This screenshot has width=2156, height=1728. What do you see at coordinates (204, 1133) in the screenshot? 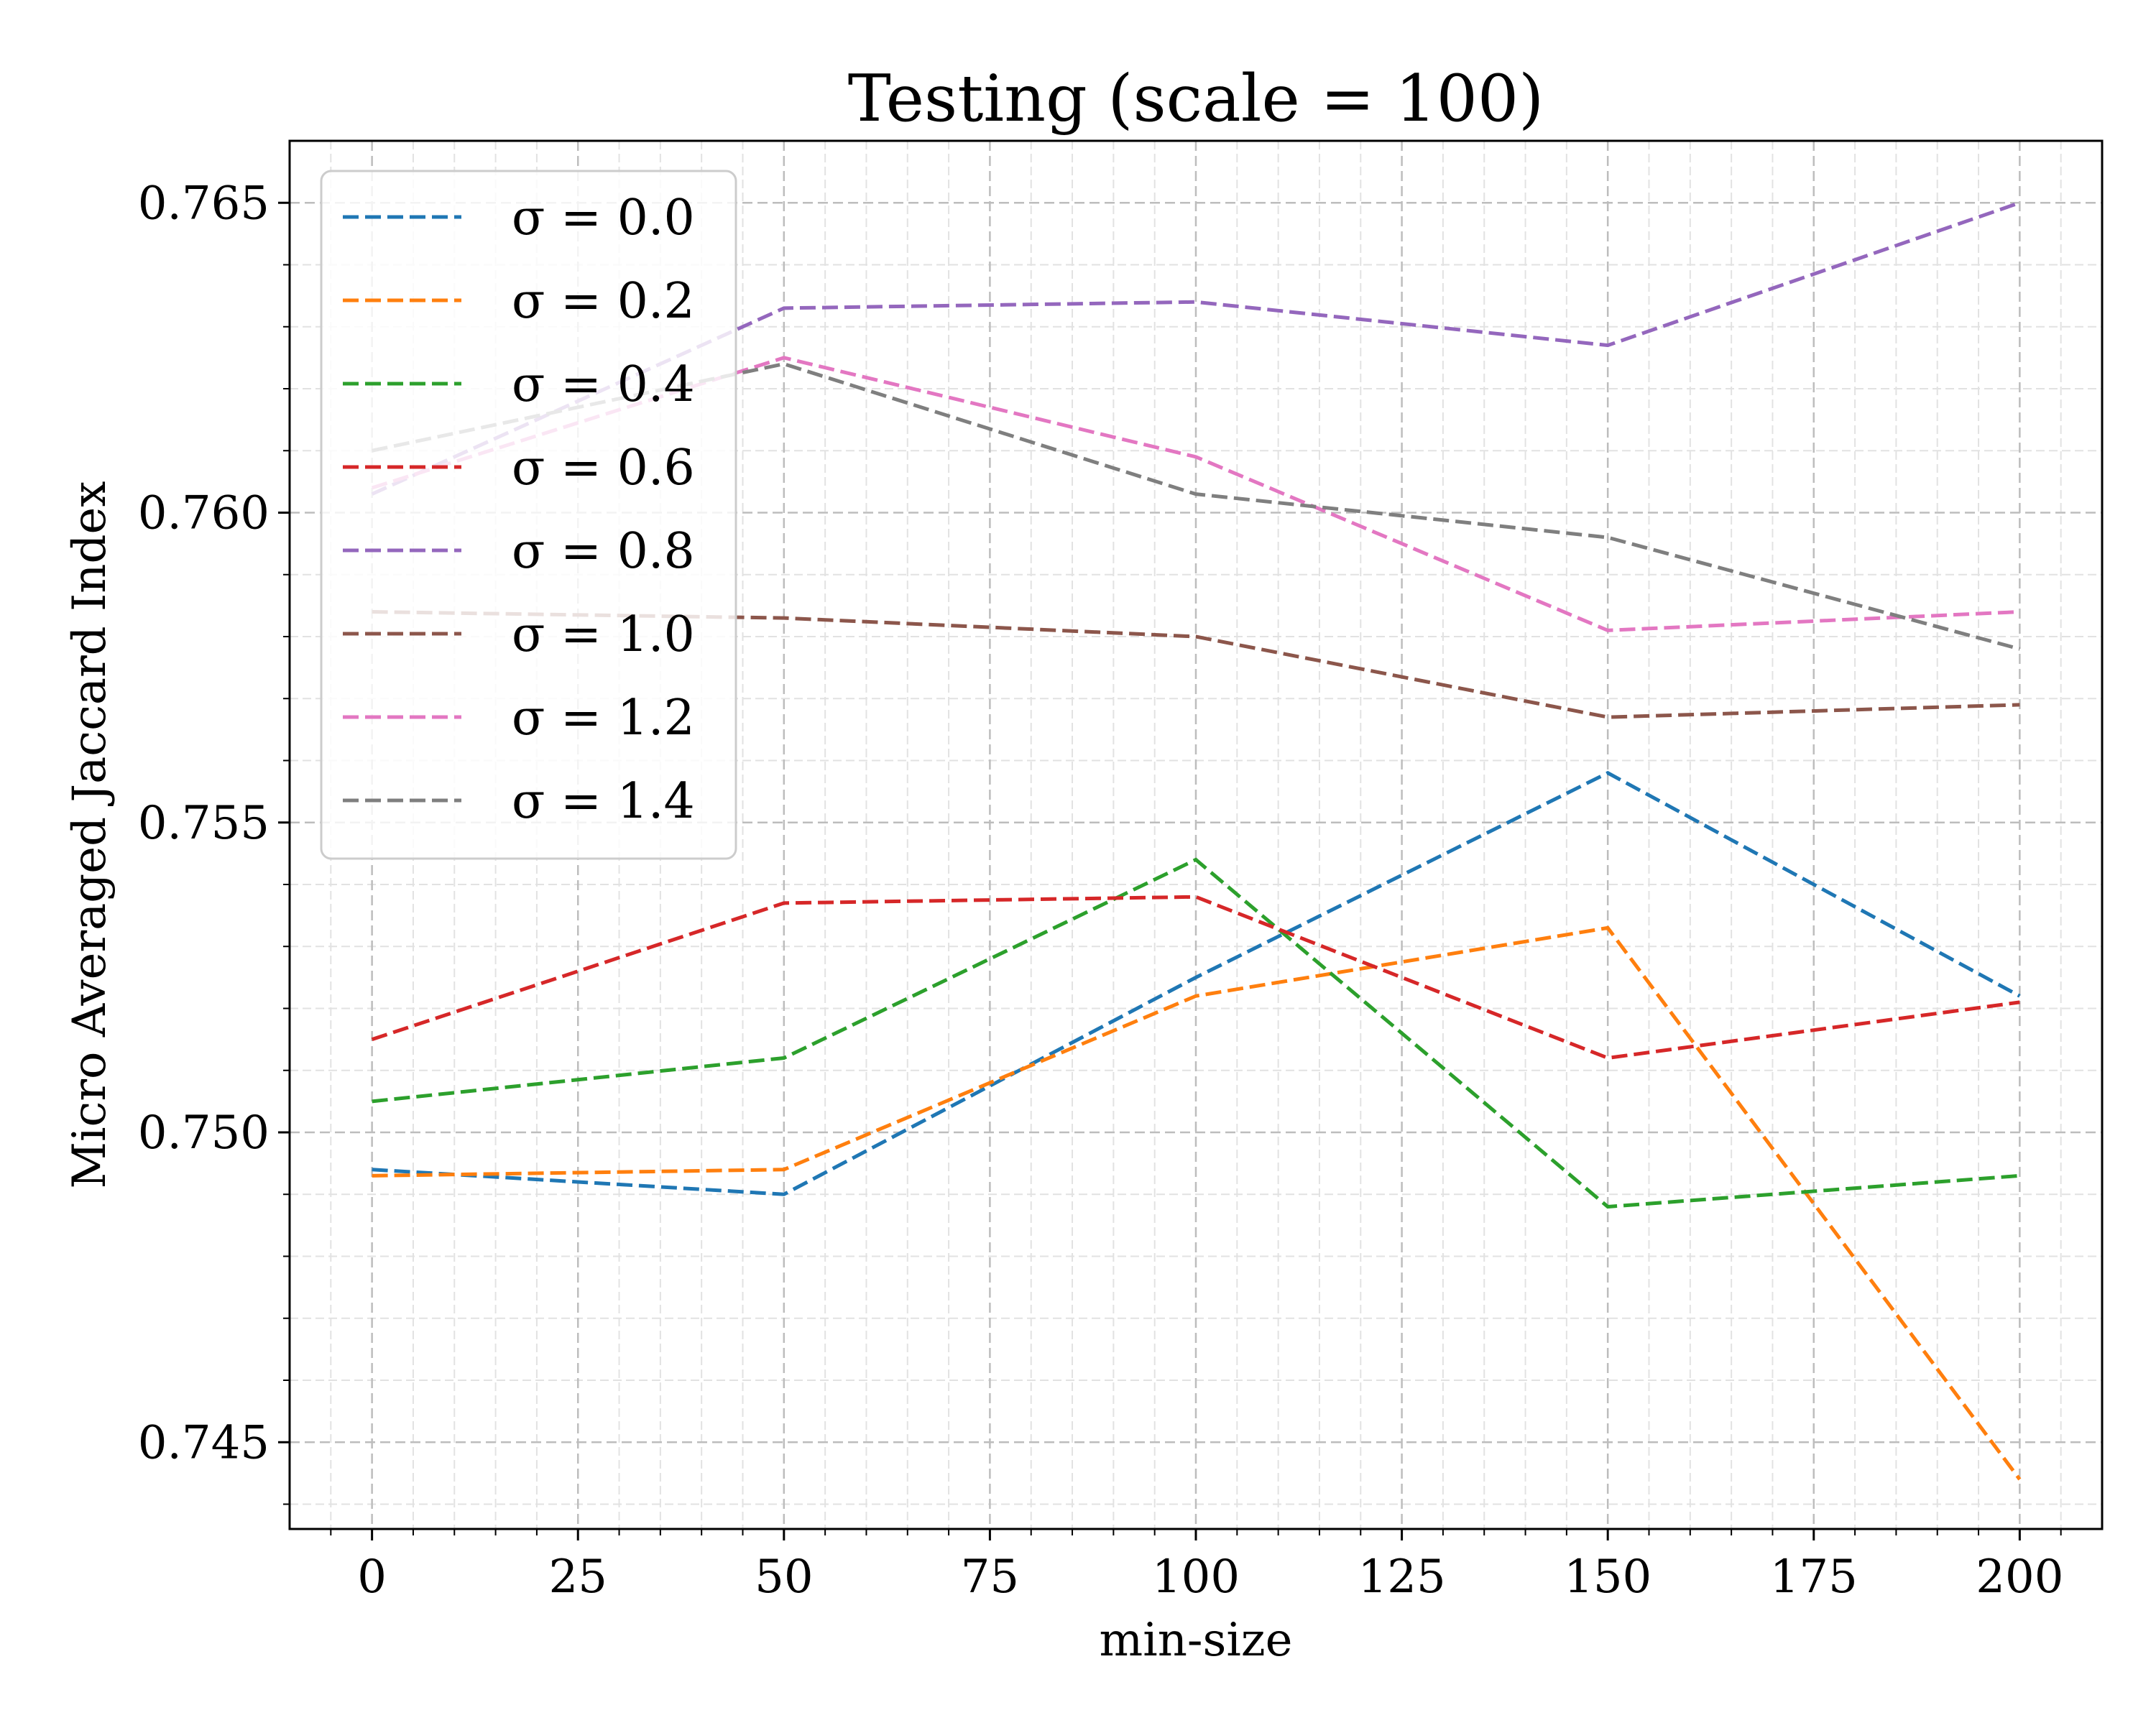
I see `y-tick-label: 0.750` at bounding box center [204, 1133].